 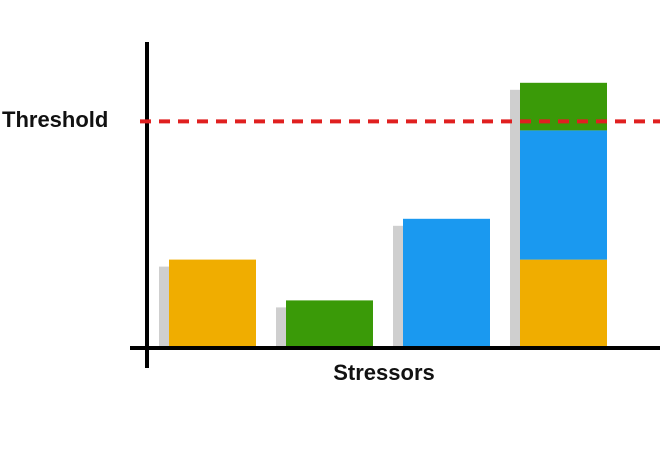 What do you see at coordinates (384, 372) in the screenshot?
I see `x-axis-label: Stressors` at bounding box center [384, 372].